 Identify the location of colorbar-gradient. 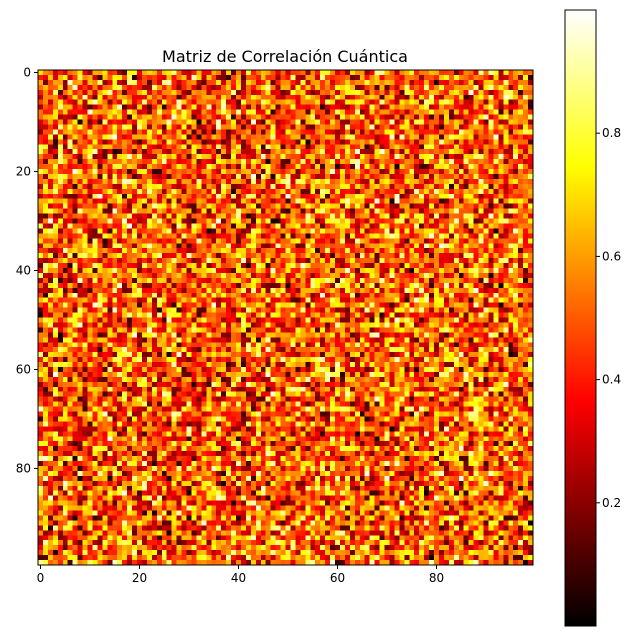
(580, 318).